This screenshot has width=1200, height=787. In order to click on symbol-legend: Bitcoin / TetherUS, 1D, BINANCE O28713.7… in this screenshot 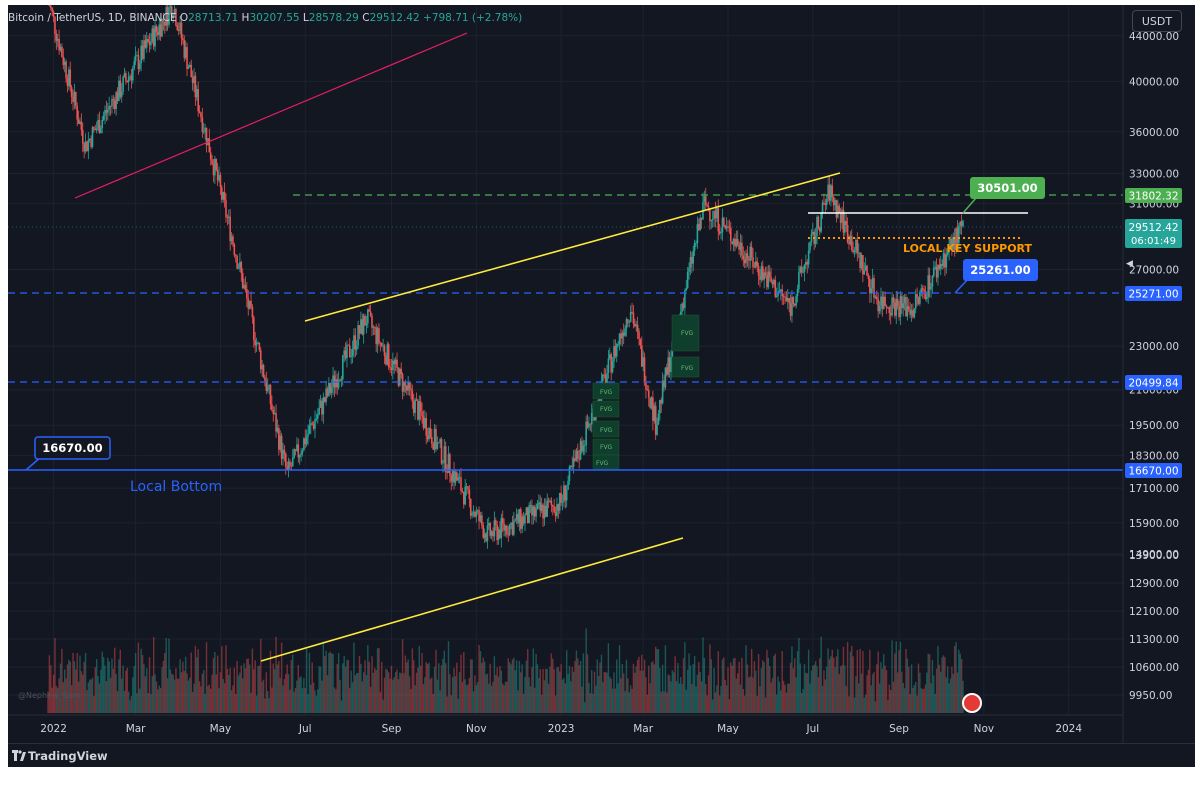, I will do `click(265, 18)`.